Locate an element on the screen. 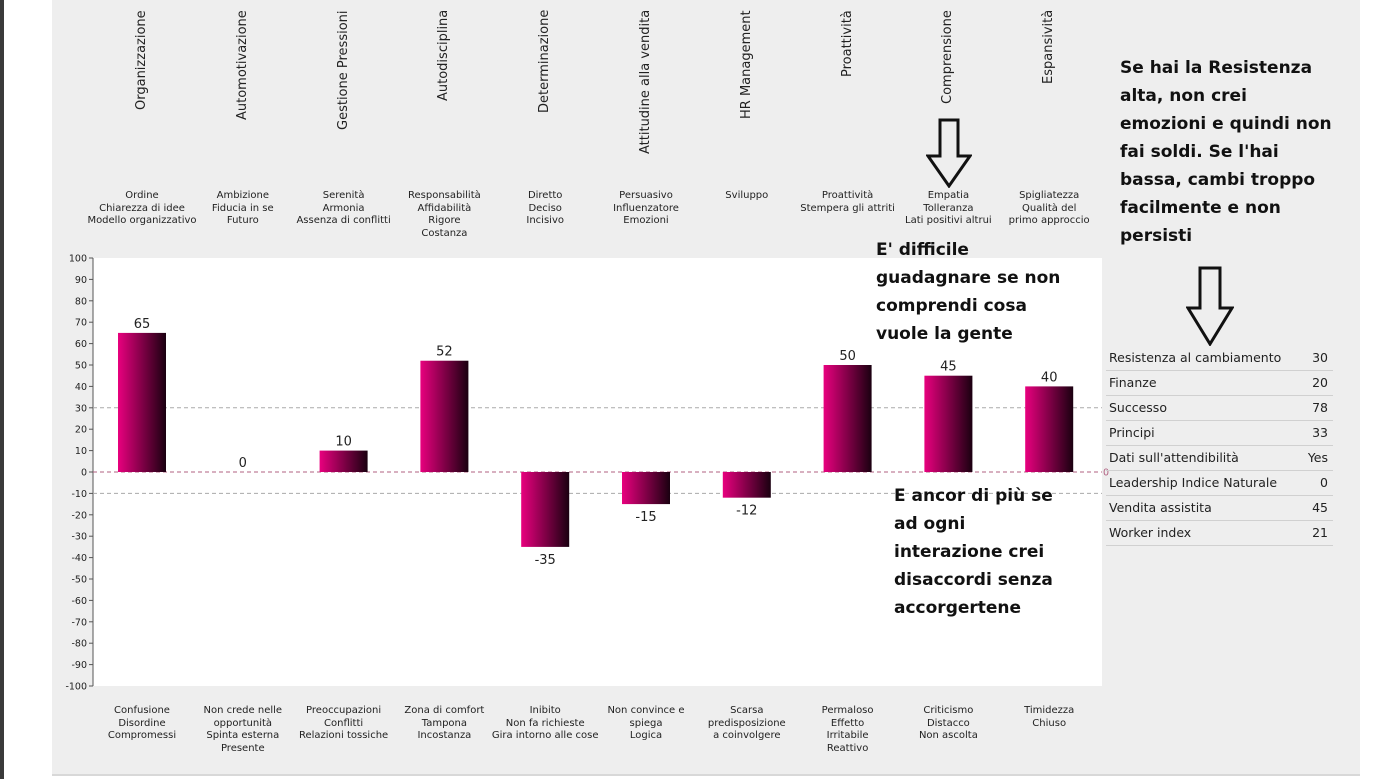  description-line: Distacco is located at coordinates (948, 723).